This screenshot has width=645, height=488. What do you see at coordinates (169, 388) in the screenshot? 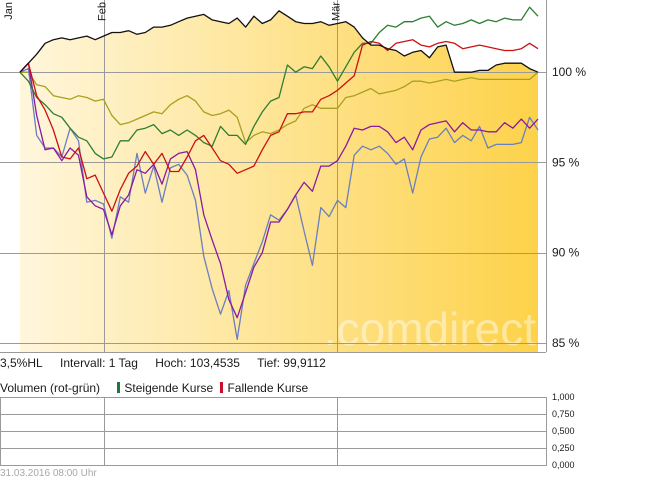
I see `legend-rising-label: Steigende Kurse` at bounding box center [169, 388].